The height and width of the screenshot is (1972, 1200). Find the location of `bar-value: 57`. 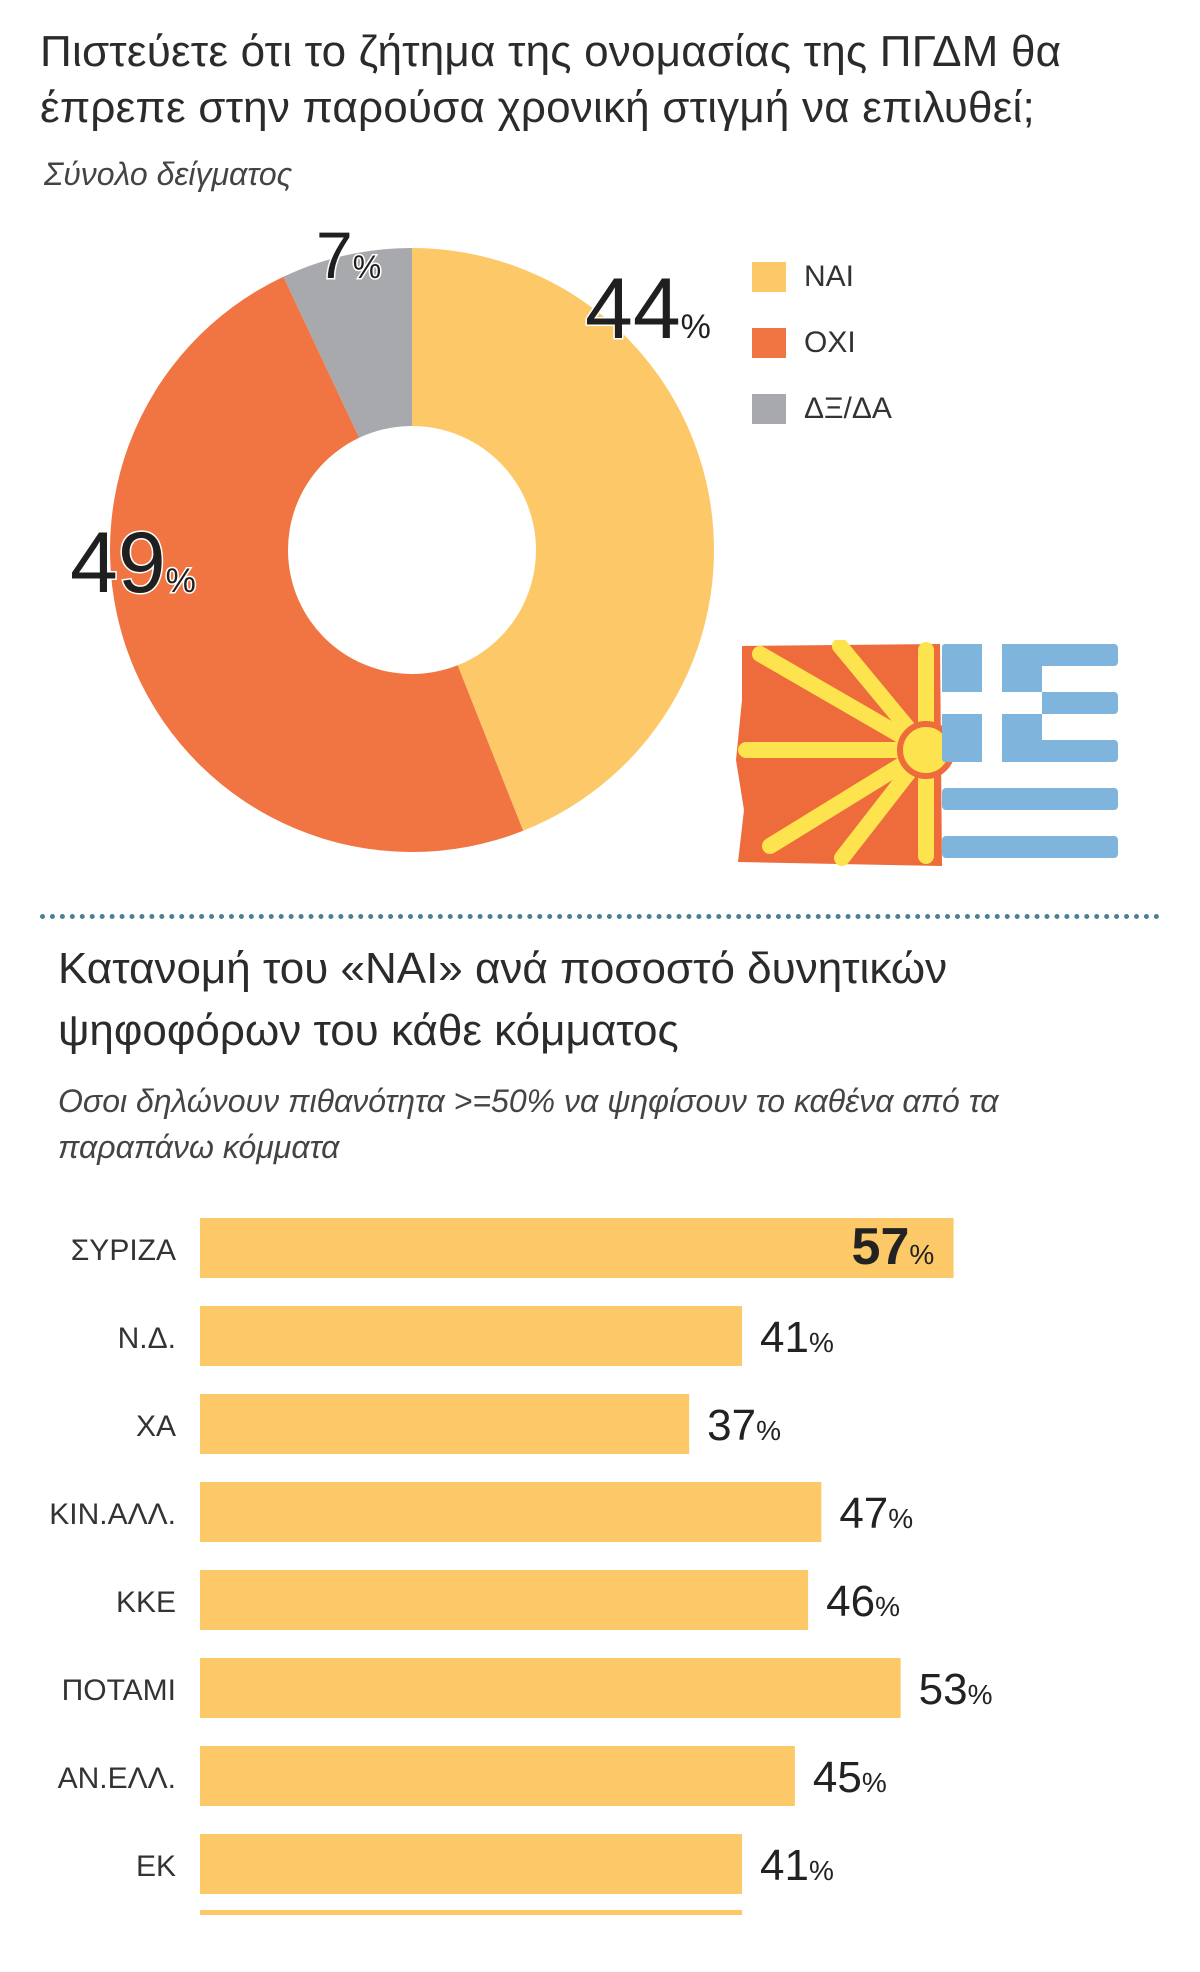

bar-value: 57 is located at coordinates (881, 1247).